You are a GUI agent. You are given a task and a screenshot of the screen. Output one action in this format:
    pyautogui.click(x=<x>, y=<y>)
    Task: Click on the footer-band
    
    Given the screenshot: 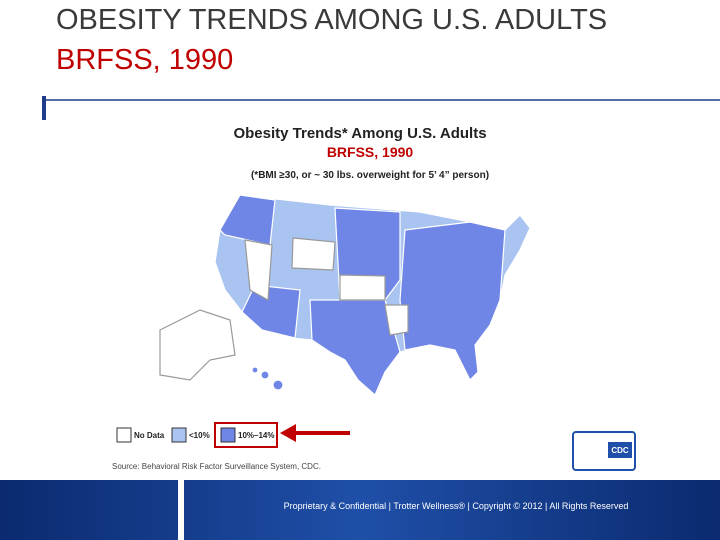 What is the action you would take?
    pyautogui.click(x=360, y=510)
    